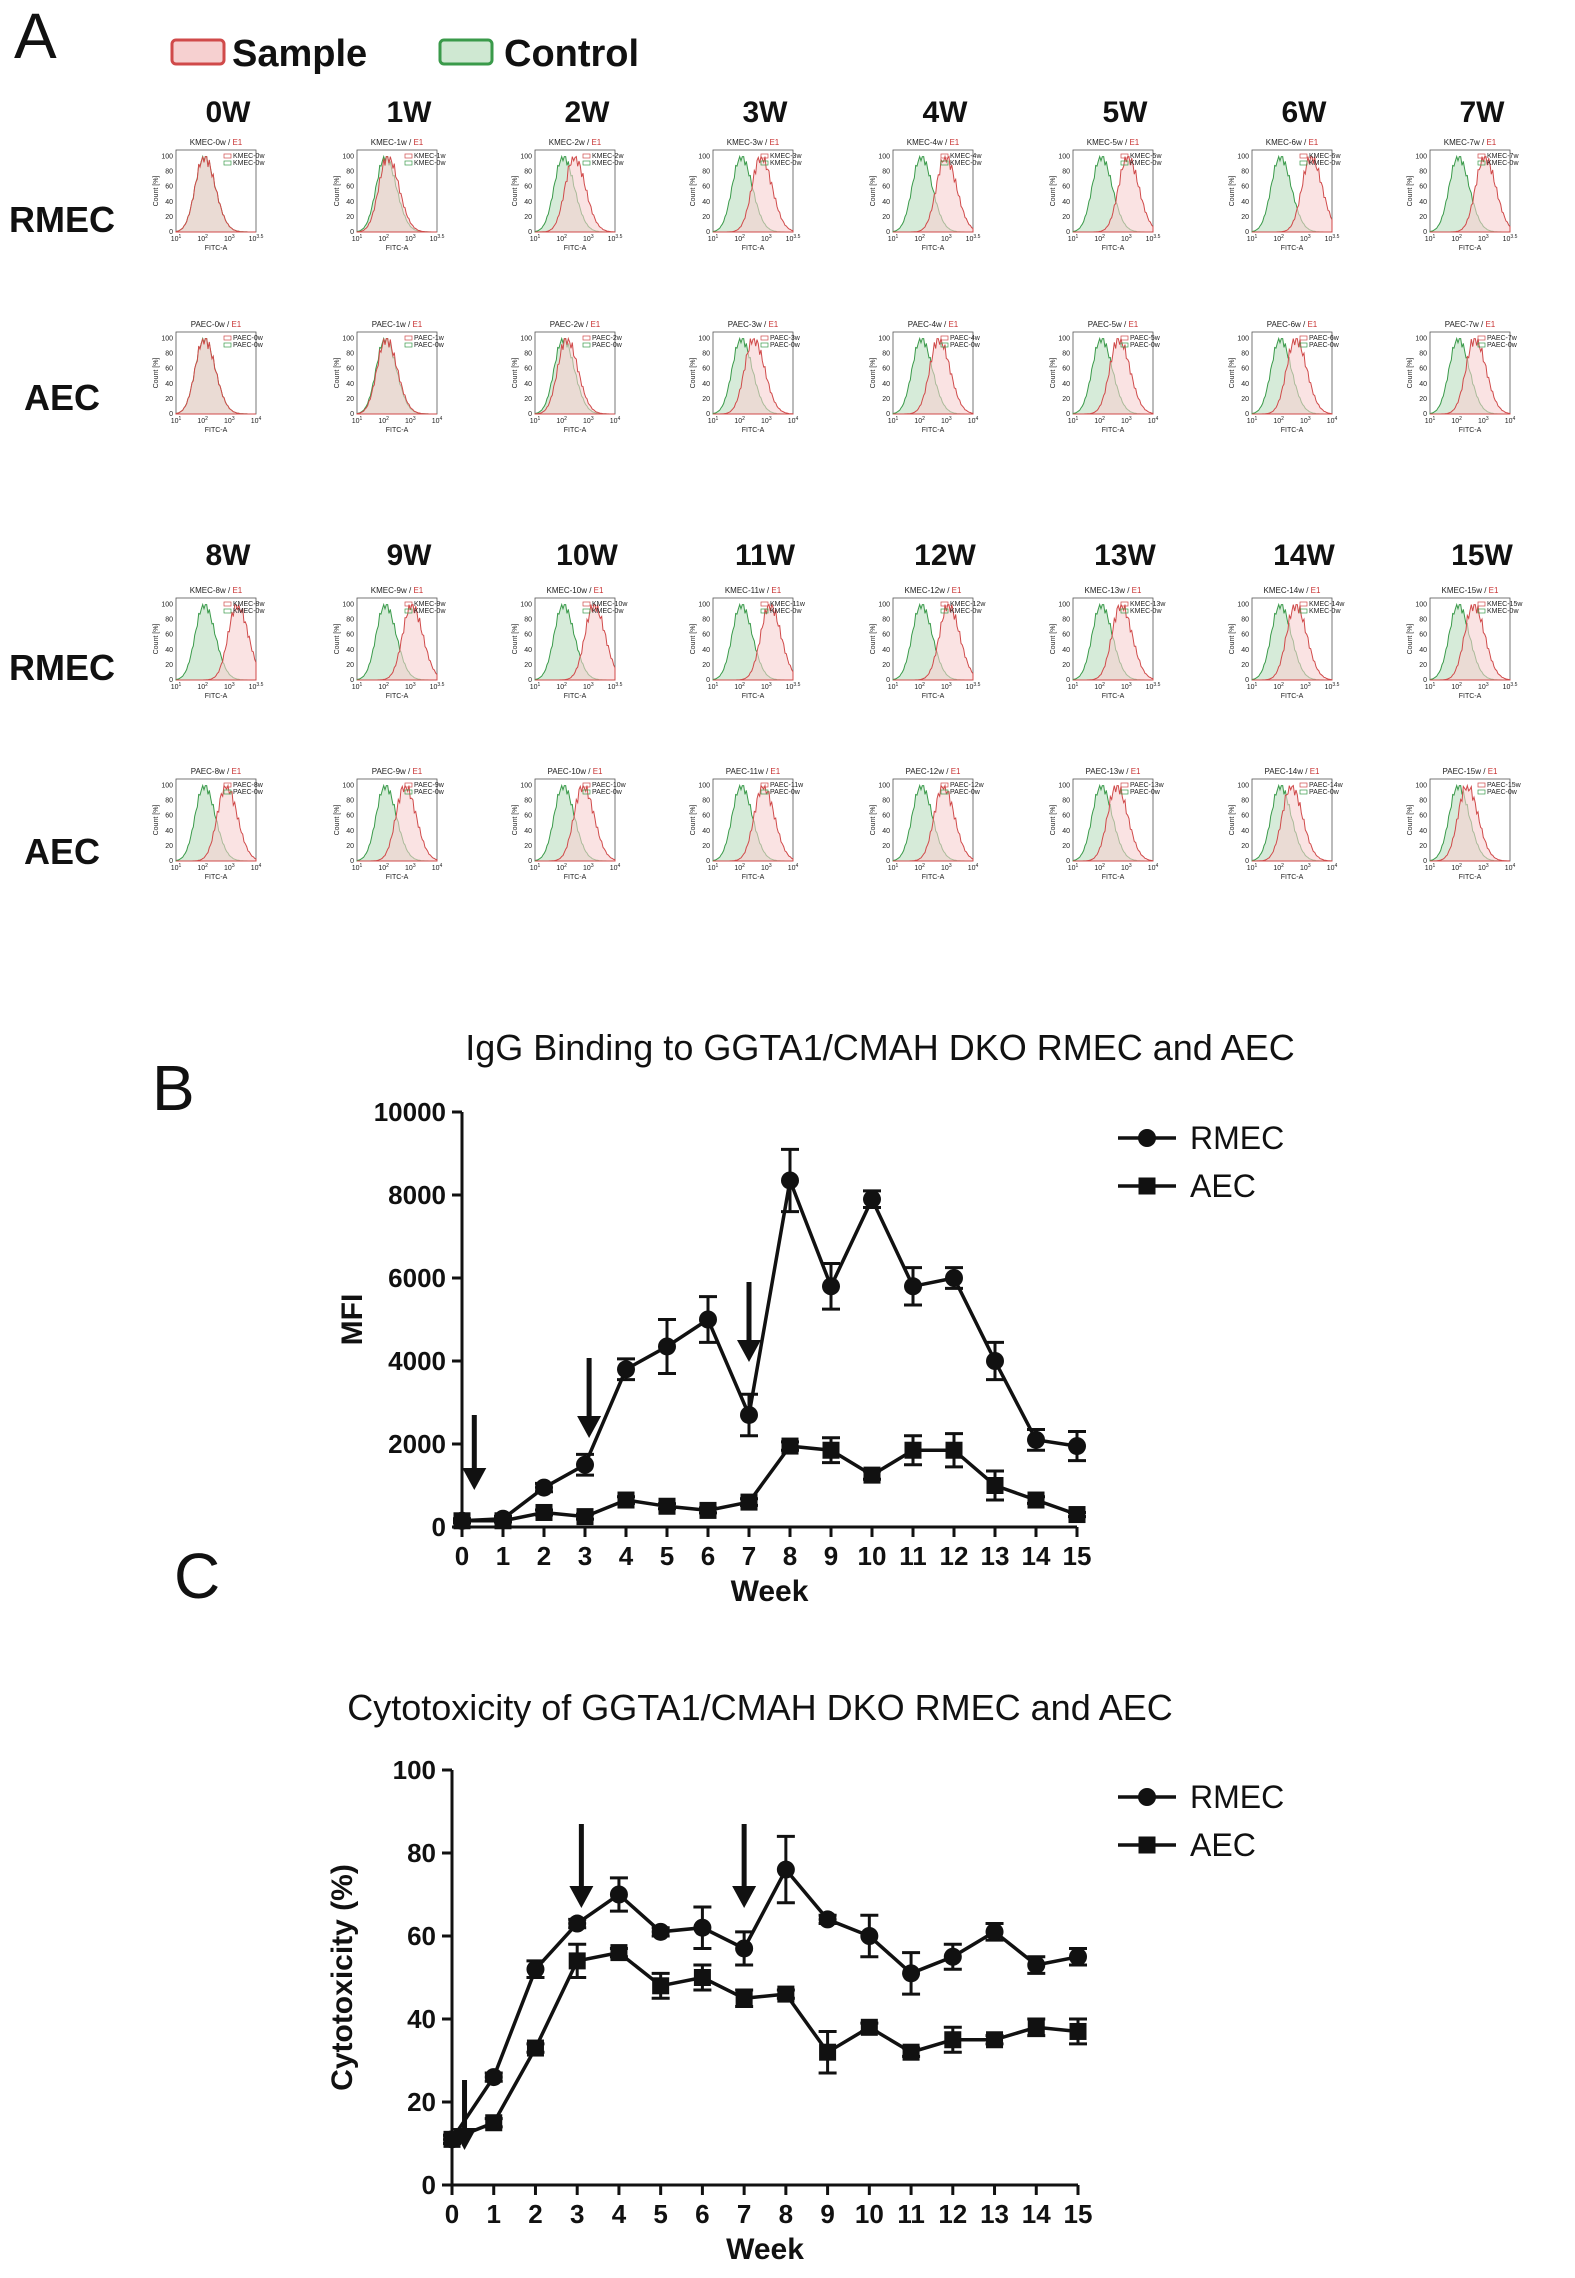 The image size is (1575, 2278). Describe the element at coordinates (869, 2214) in the screenshot. I see `x-tick-label: 10` at that location.